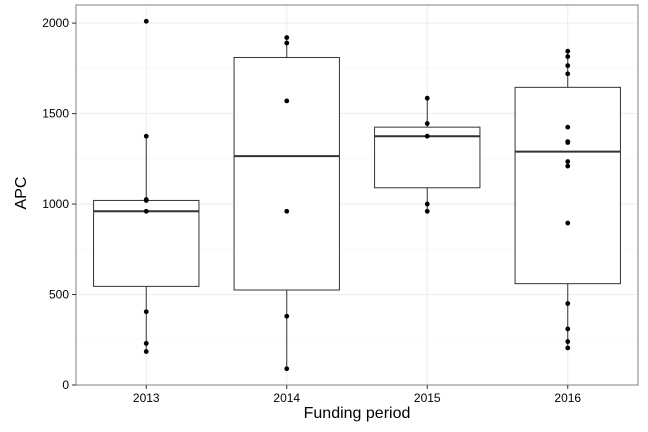 This screenshot has width=648, height=432. Describe the element at coordinates (286, 398) in the screenshot. I see `x-tick-label: 2014` at that location.